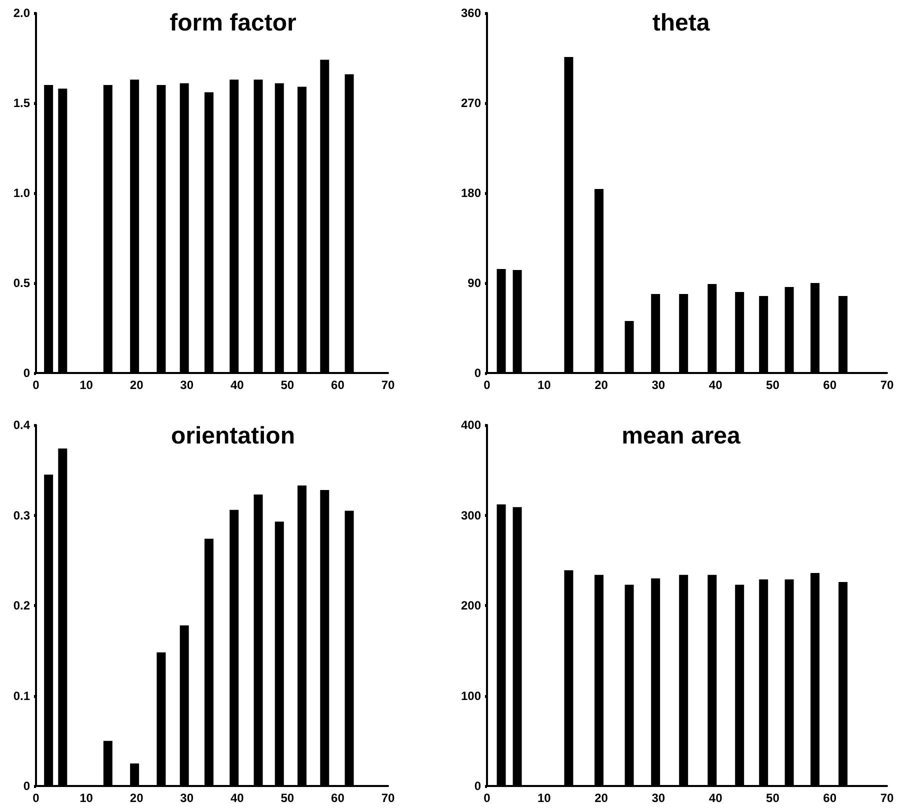 The image size is (903, 811). Describe the element at coordinates (21, 515) in the screenshot. I see `y-tick-label: 0.3` at that location.